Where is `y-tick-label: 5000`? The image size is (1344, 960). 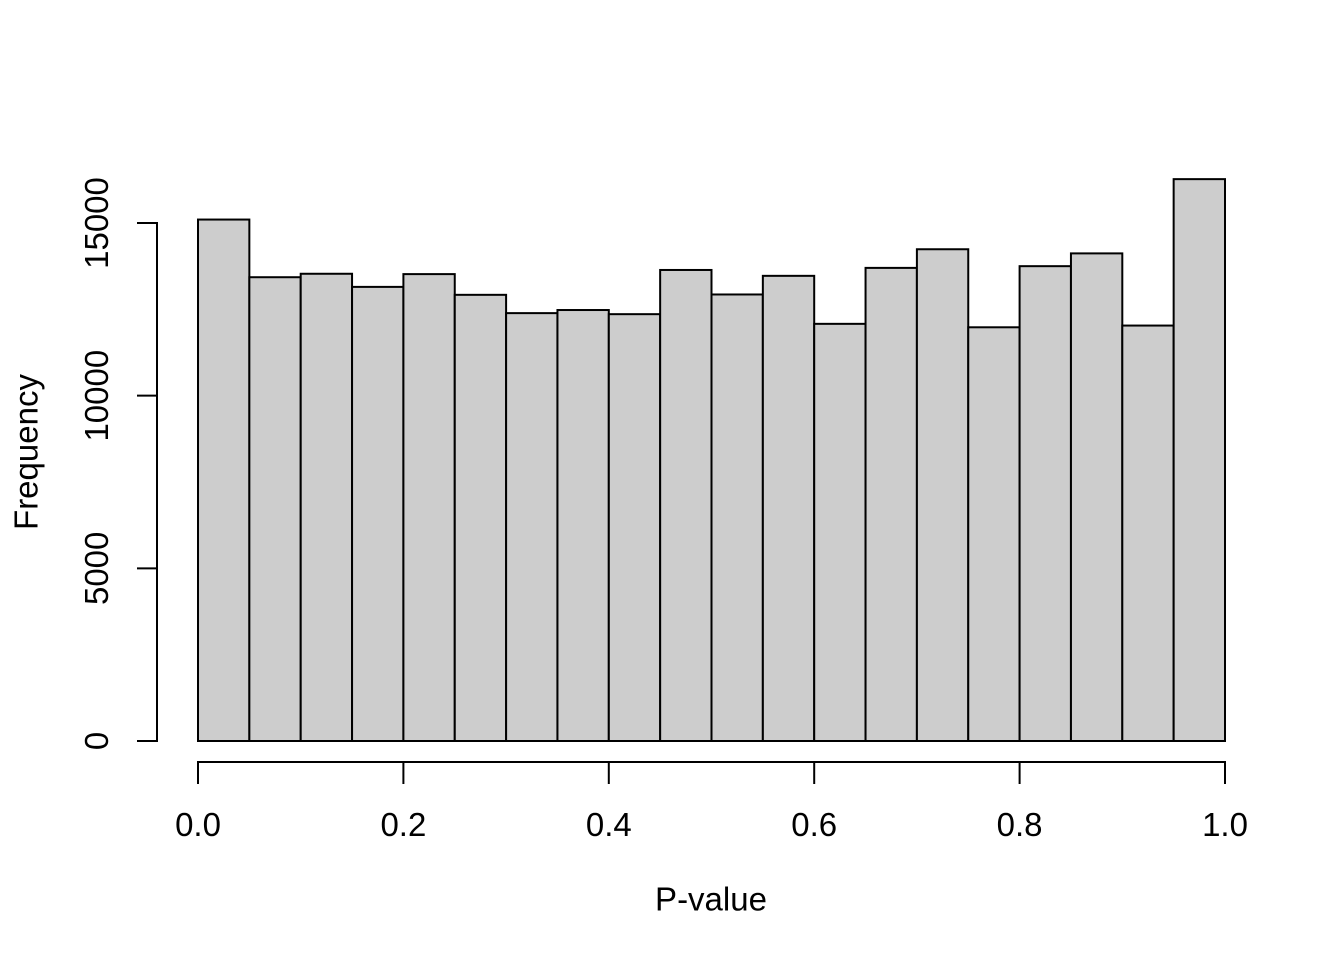 y-tick-label: 5000 is located at coordinates (96, 568).